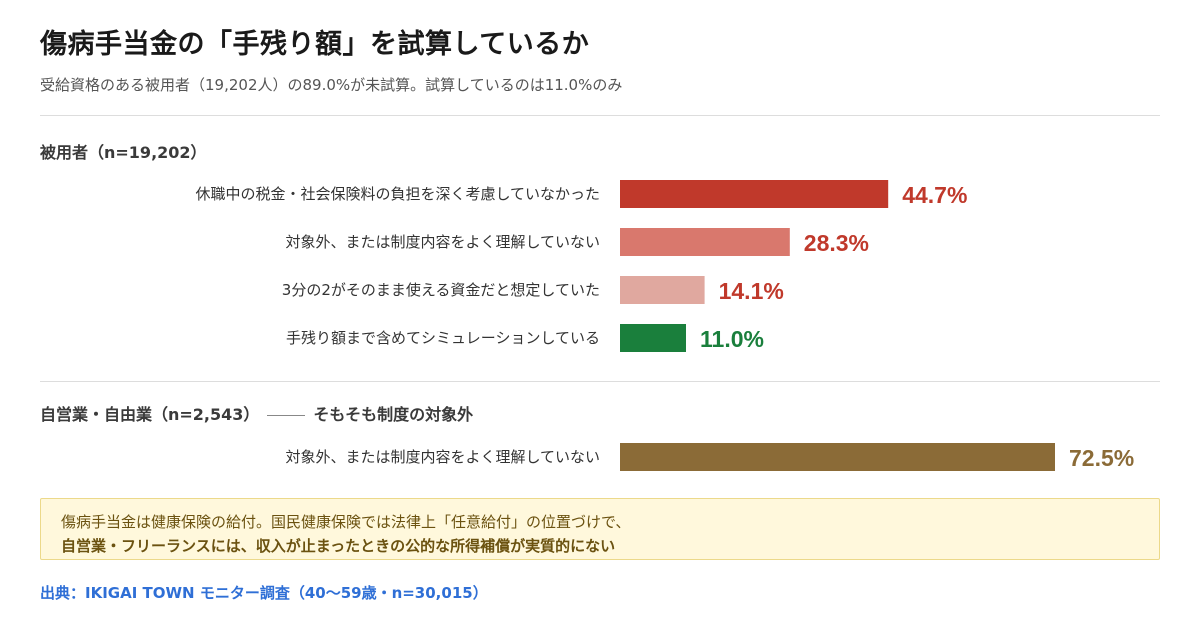  Describe the element at coordinates (732, 339) in the screenshot. I see `employees-value-label: 11.0%` at that location.